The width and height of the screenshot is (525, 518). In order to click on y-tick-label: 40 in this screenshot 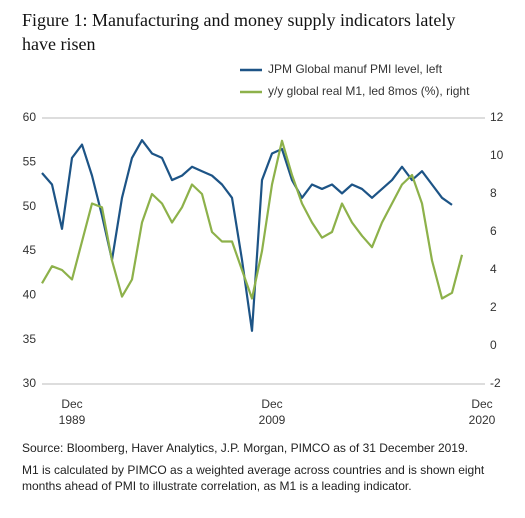, I will do `click(30, 295)`.